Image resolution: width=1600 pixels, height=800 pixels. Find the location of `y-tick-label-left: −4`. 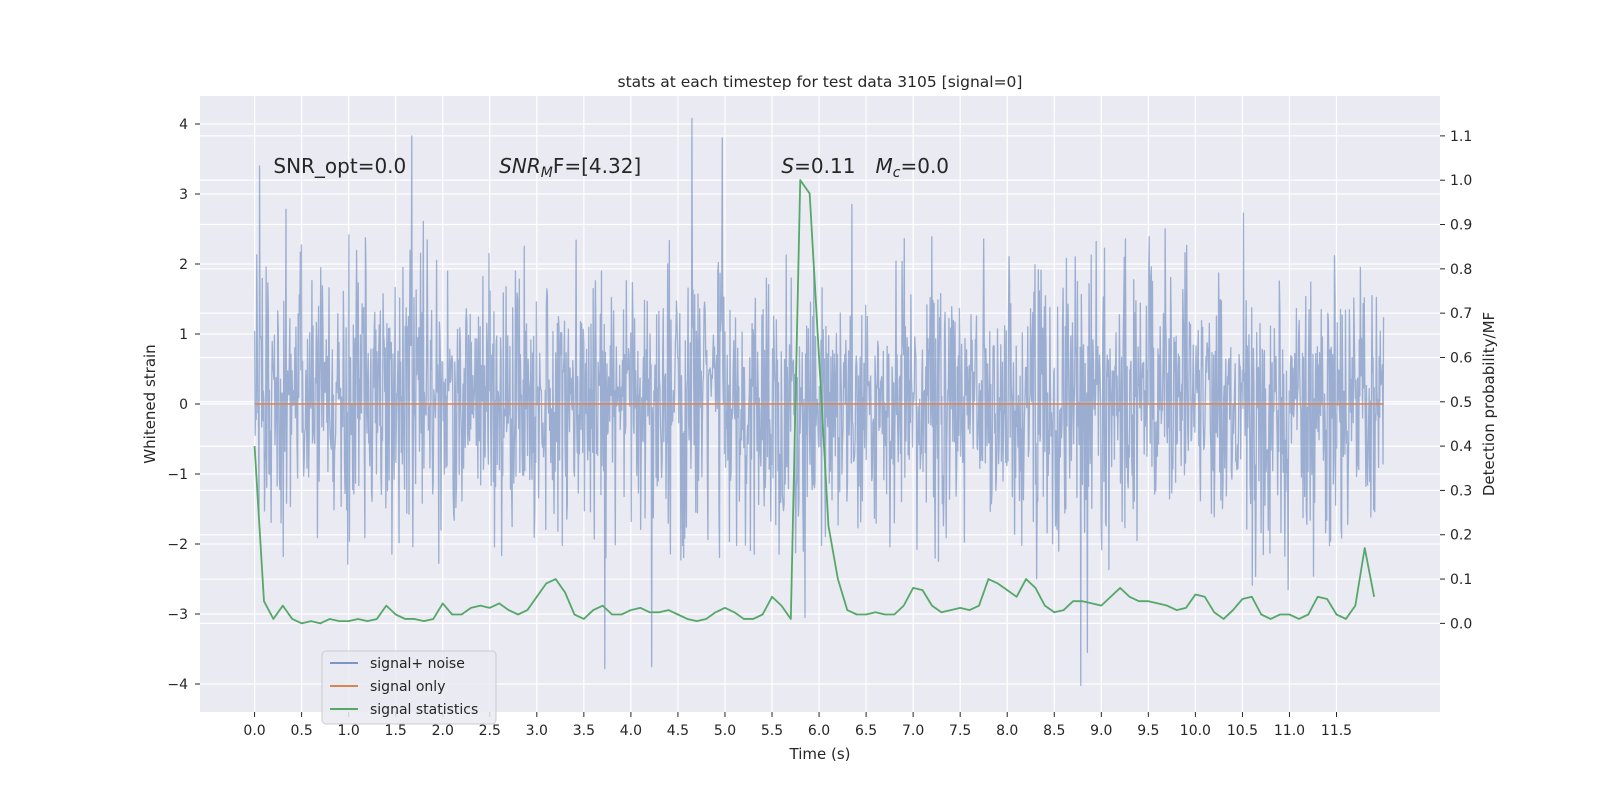

y-tick-label-left: −4 is located at coordinates (177, 685).